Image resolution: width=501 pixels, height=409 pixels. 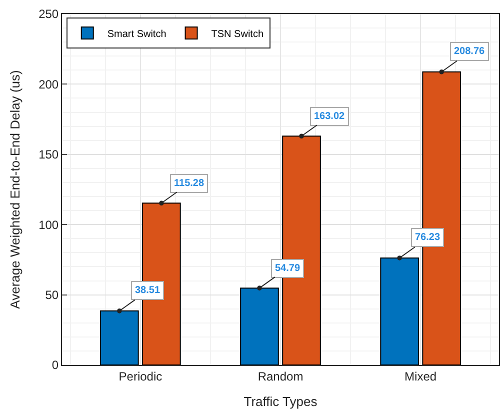 What do you see at coordinates (140, 376) in the screenshot?
I see `x-tick-label: Periodic` at bounding box center [140, 376].